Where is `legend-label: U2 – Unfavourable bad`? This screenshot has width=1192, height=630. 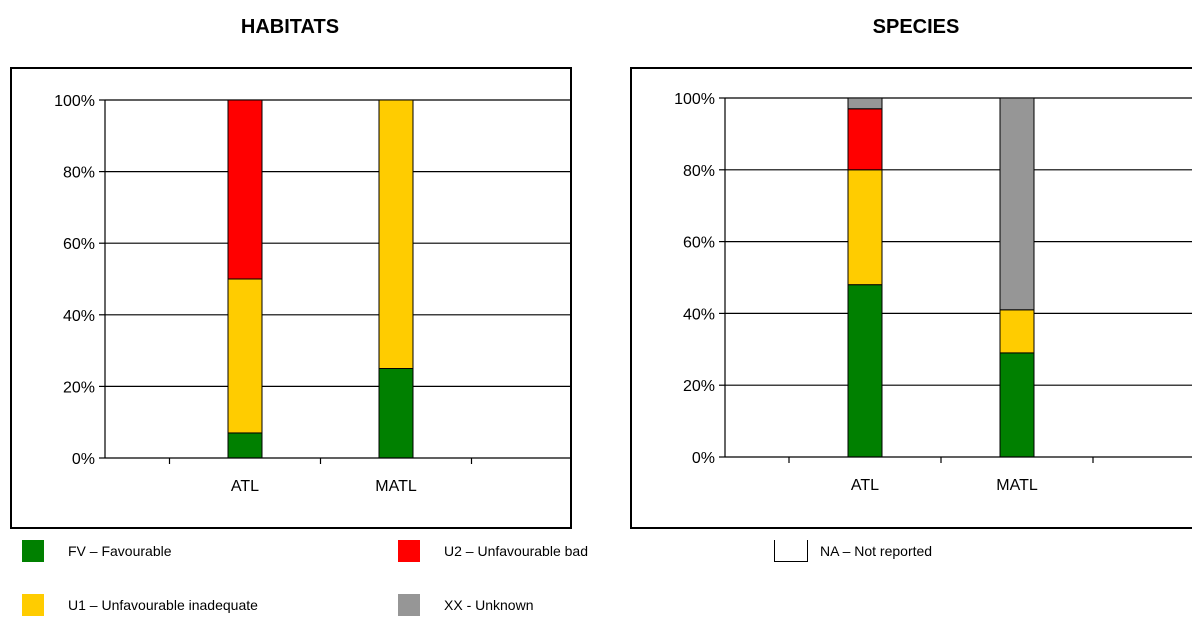 legend-label: U2 – Unfavourable bad is located at coordinates (516, 551).